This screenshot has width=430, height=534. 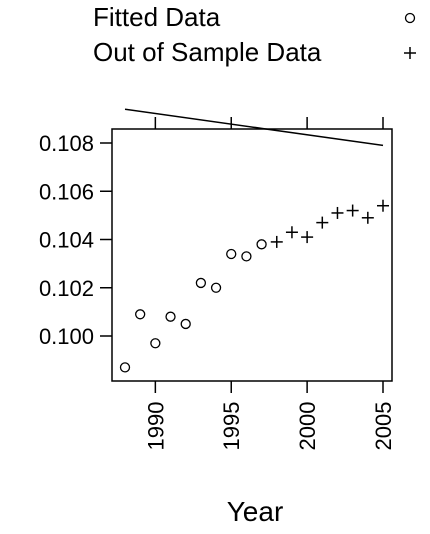 What do you see at coordinates (410, 53) in the screenshot?
I see `legend-marker-plus` at bounding box center [410, 53].